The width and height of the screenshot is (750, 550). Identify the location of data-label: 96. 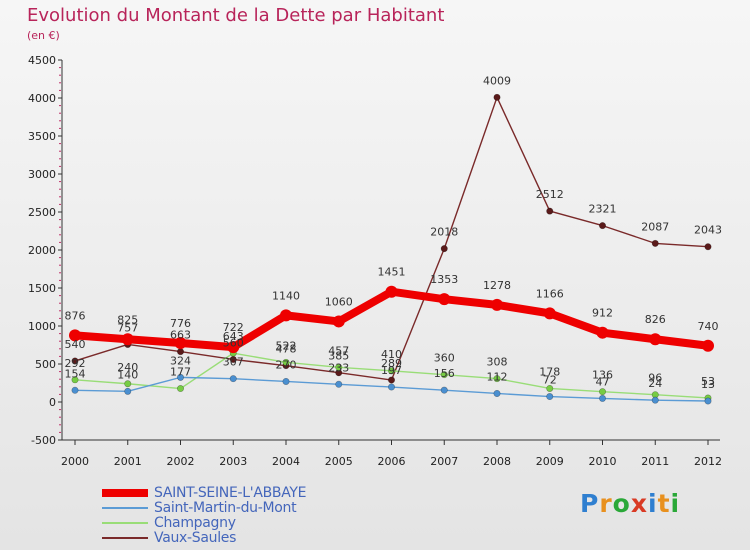
(655, 378).